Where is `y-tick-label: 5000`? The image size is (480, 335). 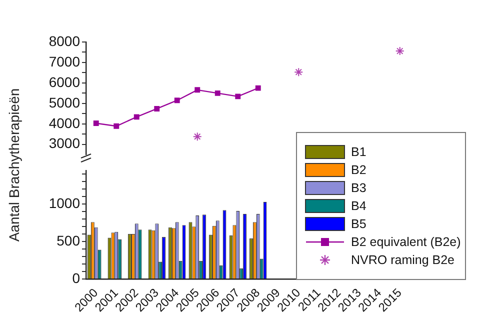
y-tick-label: 5000 is located at coordinates (64, 102).